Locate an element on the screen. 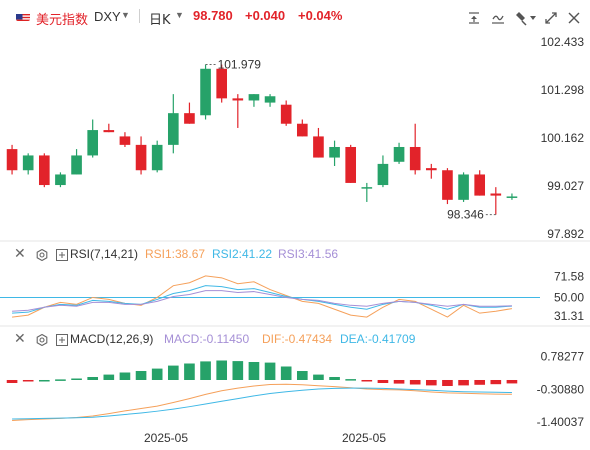 This screenshot has width=590, height=450. low-price-label: 98.346 is located at coordinates (465, 215).